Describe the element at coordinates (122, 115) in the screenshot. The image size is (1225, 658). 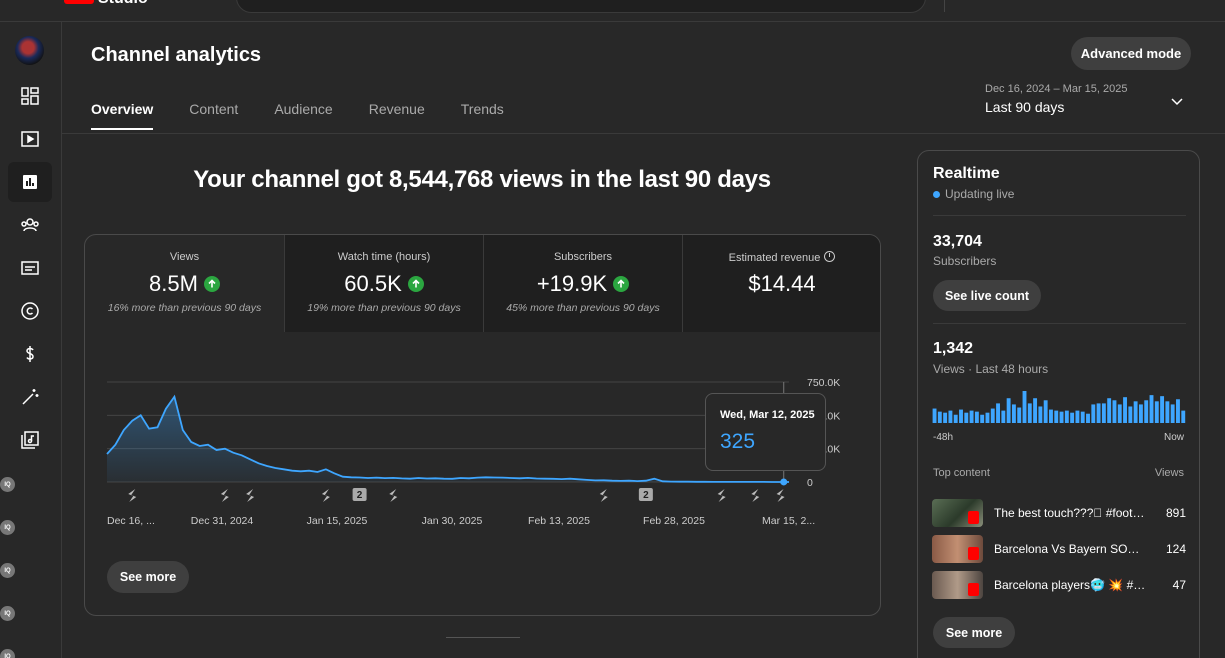
I see `tab-overview: Overview` at that location.